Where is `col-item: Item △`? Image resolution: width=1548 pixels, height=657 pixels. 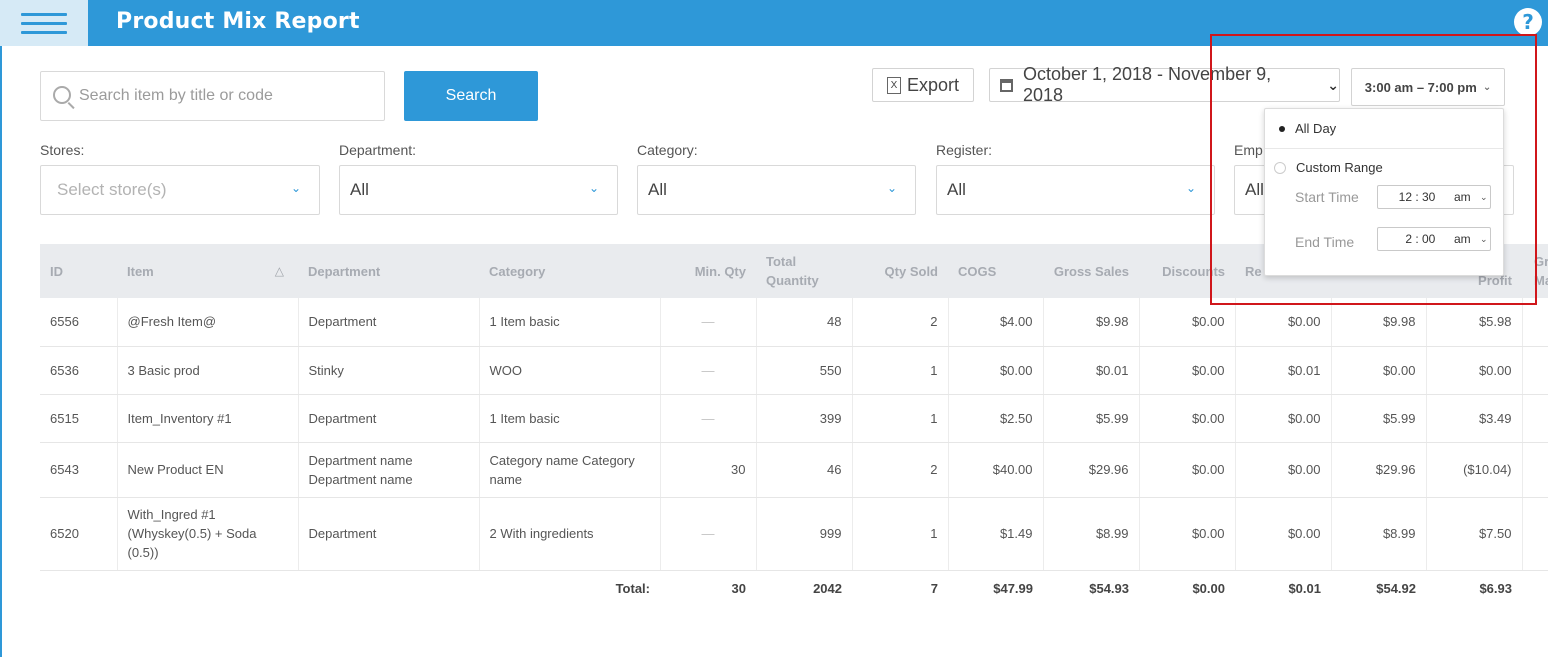 col-item: Item △ is located at coordinates (207, 271).